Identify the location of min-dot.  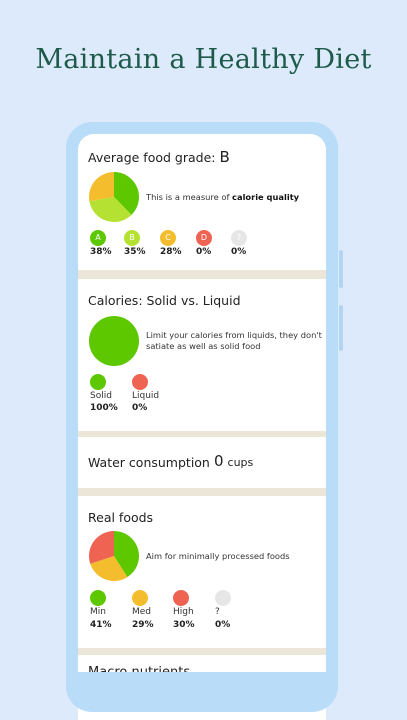
(98, 598).